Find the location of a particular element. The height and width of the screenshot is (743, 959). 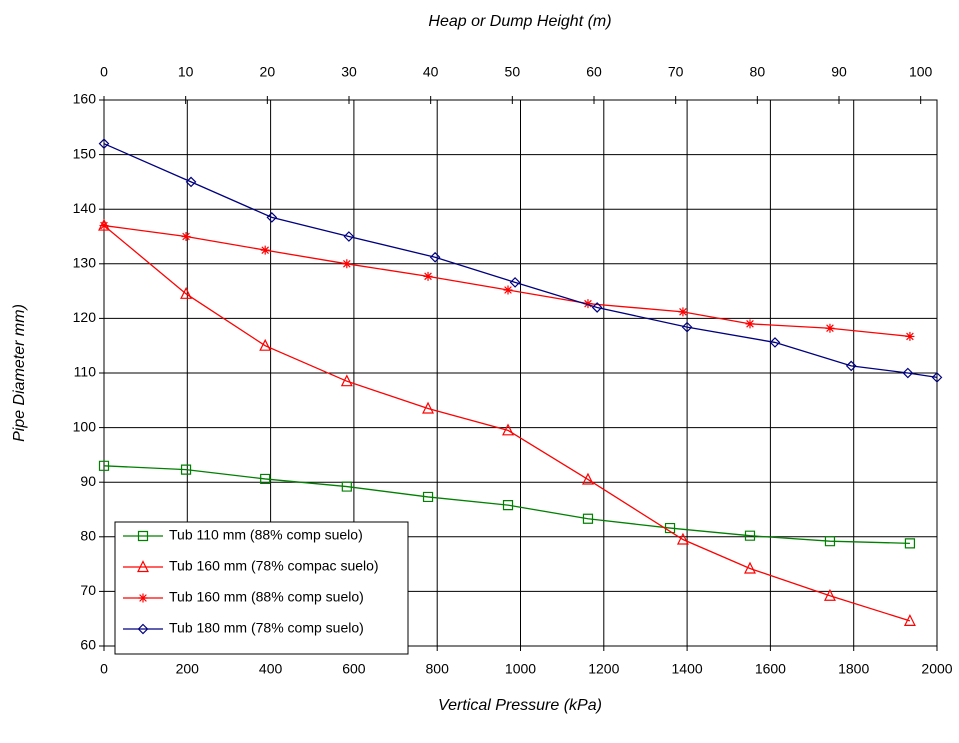

y-tick-label: 100 is located at coordinates (85, 426).